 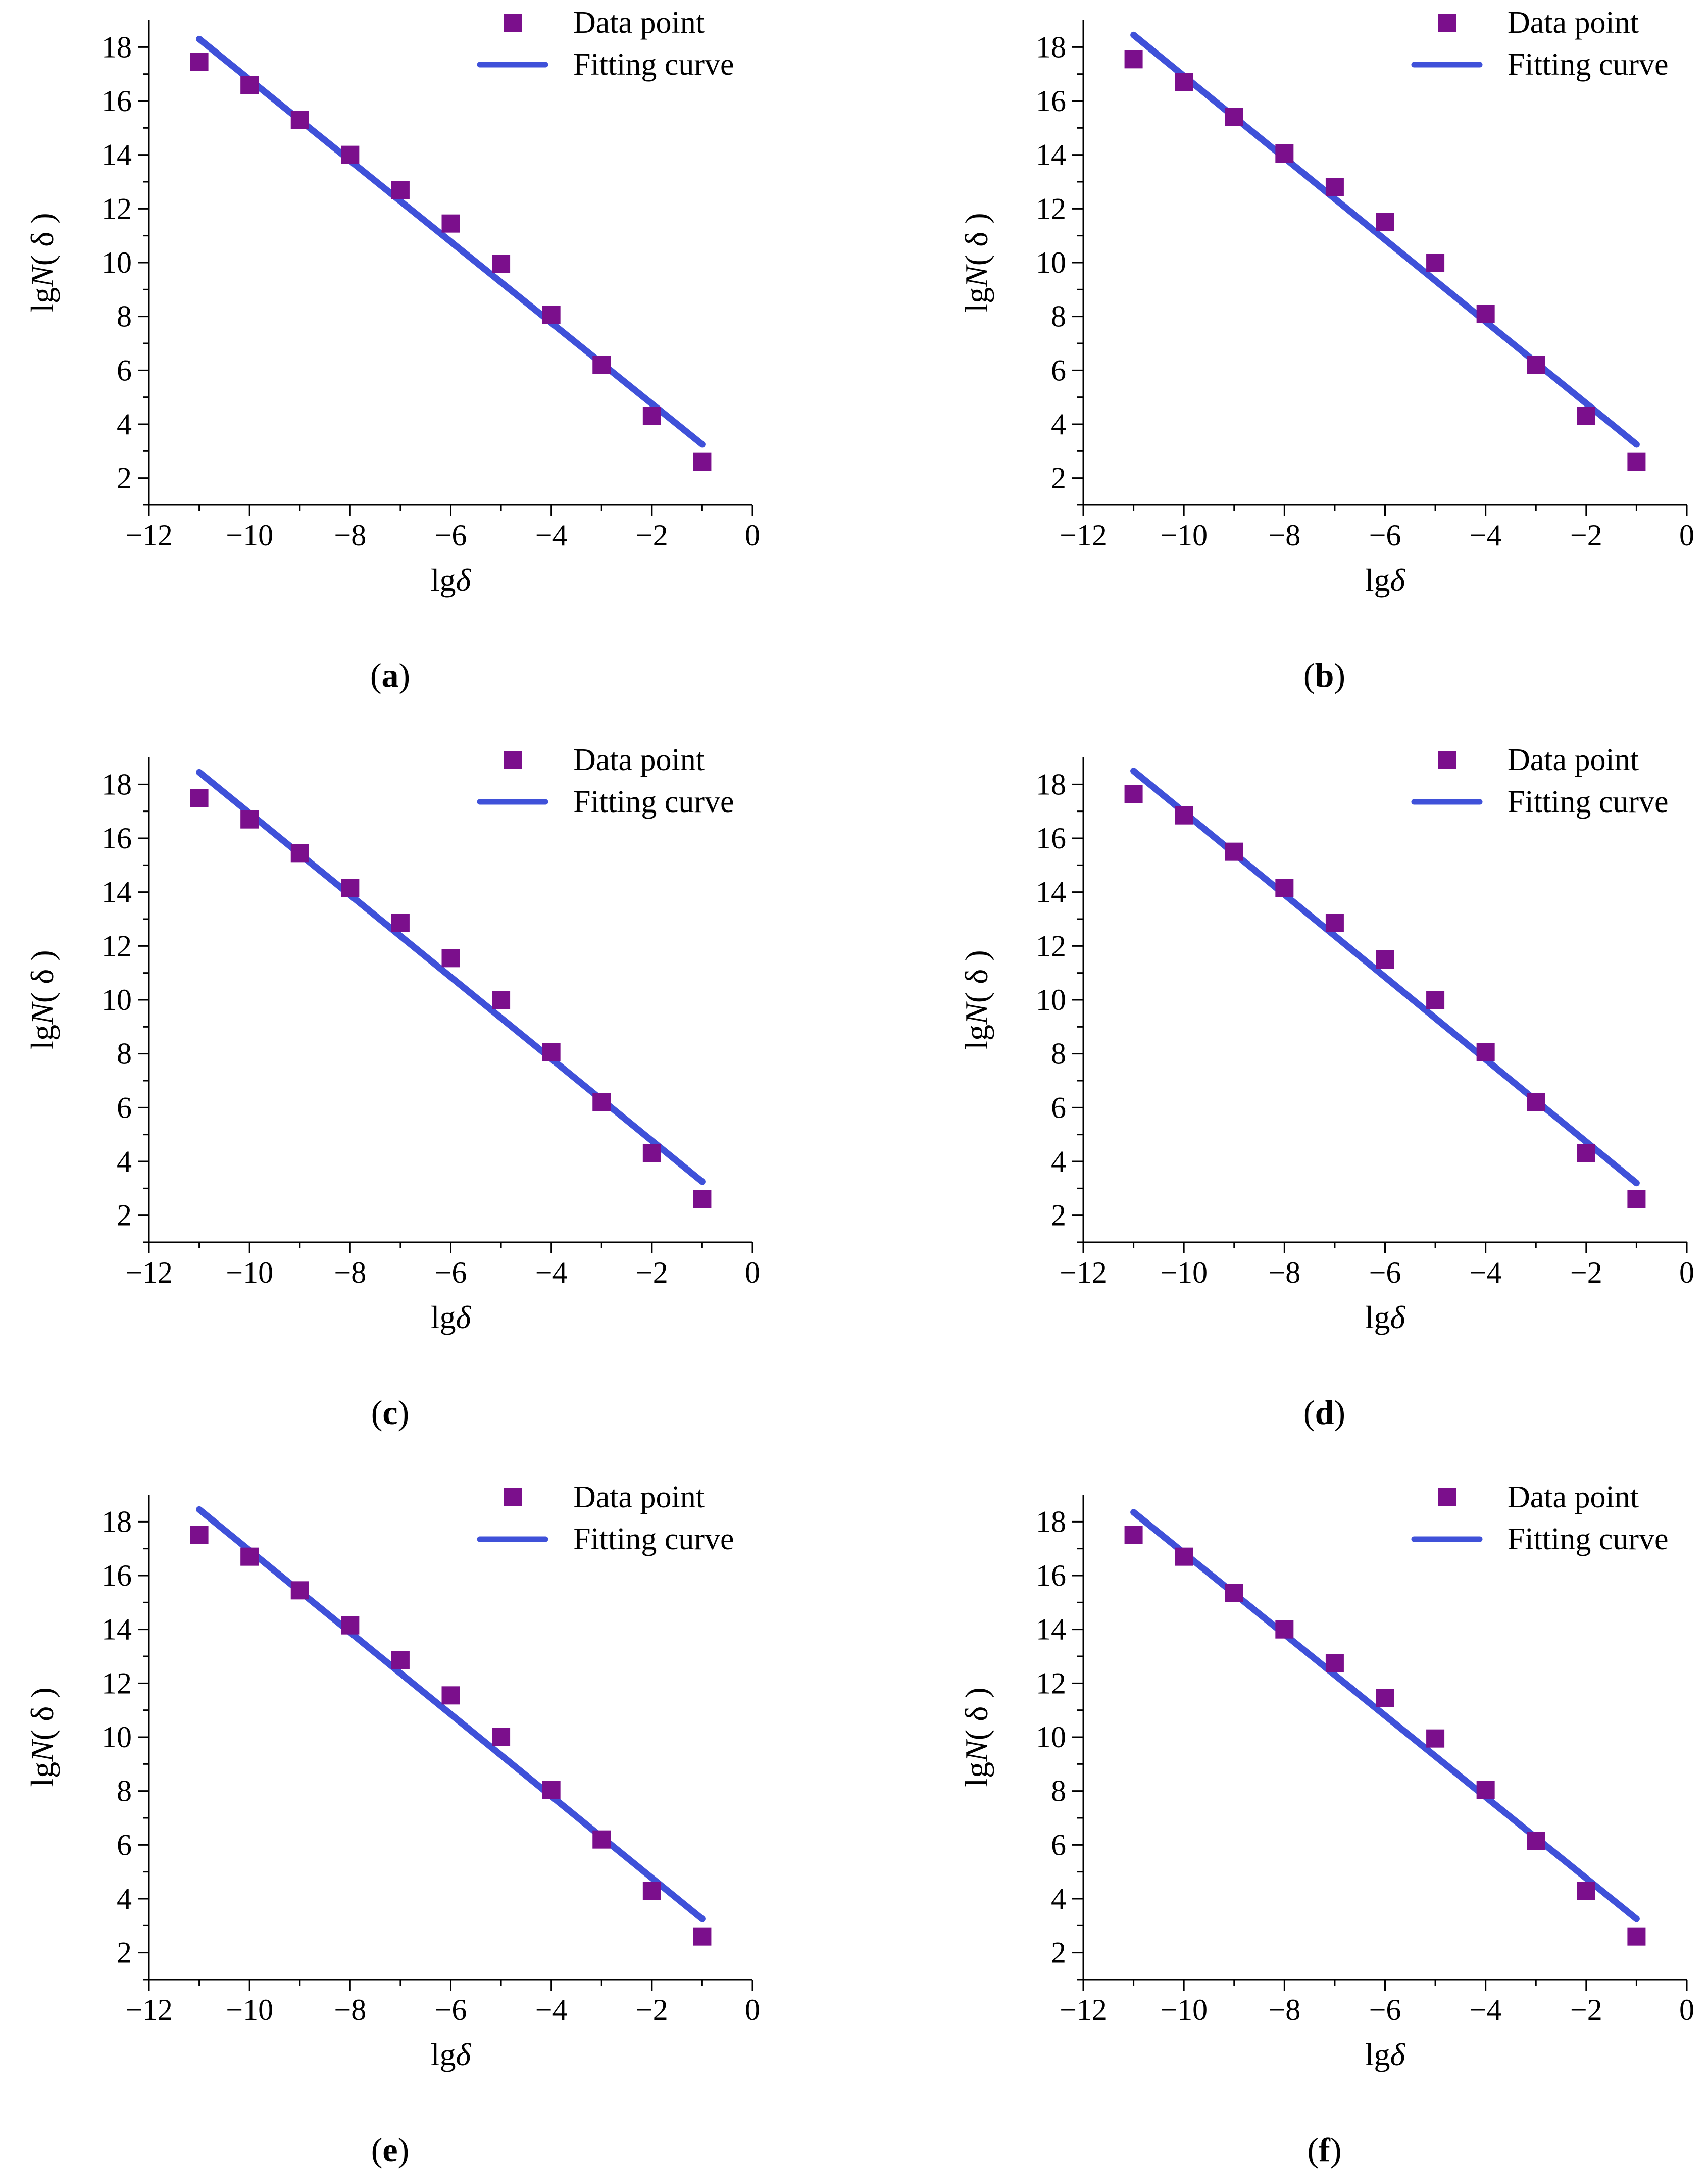 I want to click on panel-caption-letter: c, so click(x=390, y=1412).